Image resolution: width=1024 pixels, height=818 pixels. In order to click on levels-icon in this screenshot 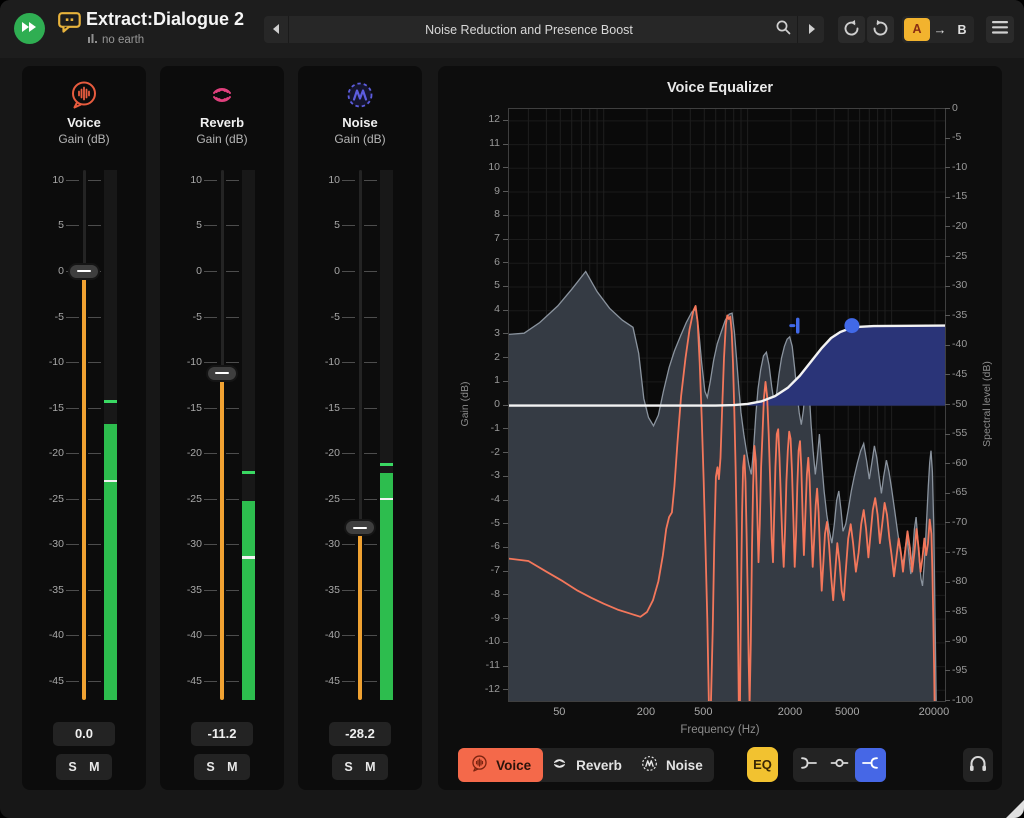, I will do `click(93, 39)`.